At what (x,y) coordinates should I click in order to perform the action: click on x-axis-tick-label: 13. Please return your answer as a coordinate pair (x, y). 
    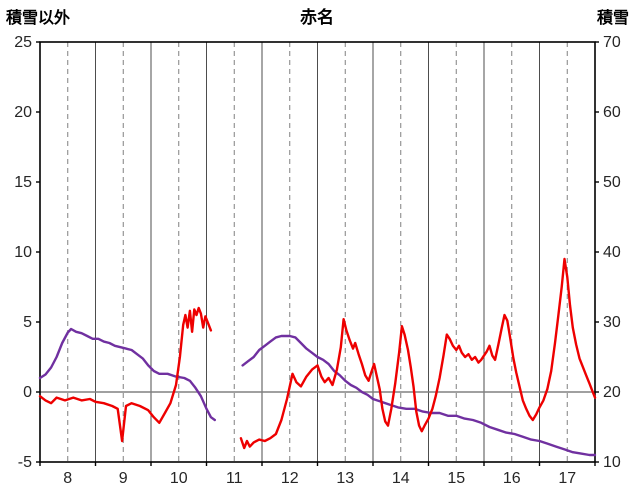
    Looking at the image, I should click on (345, 478).